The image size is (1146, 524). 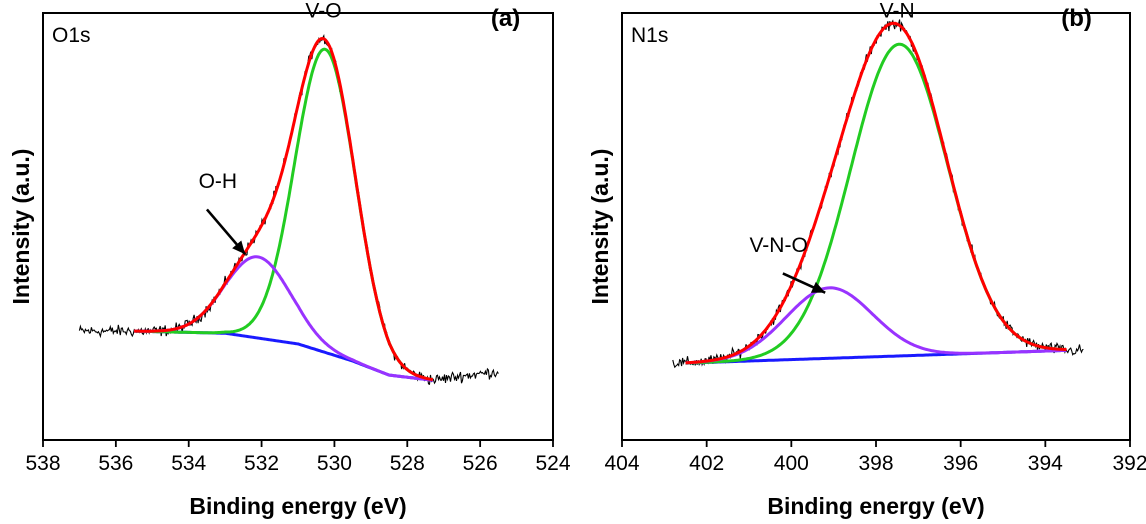 What do you see at coordinates (706, 463) in the screenshot?
I see `x-tick-label: 402` at bounding box center [706, 463].